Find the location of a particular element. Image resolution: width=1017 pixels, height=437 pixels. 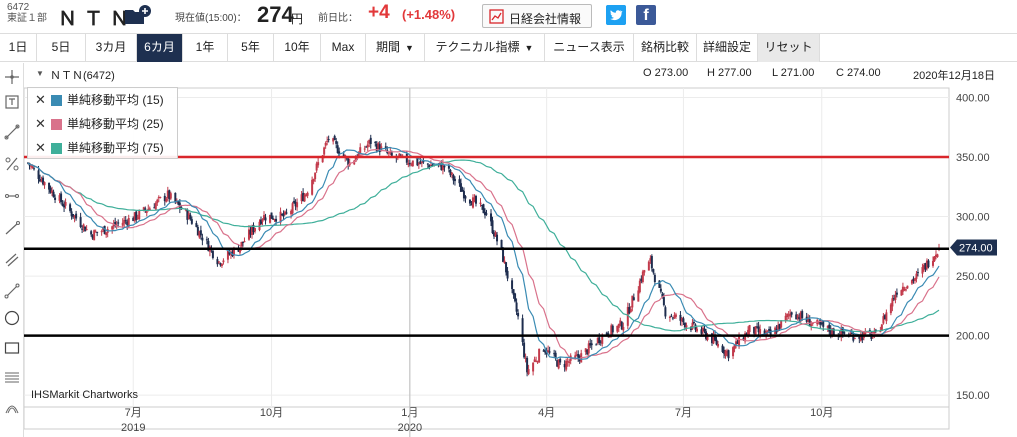

chart-symbol: ＮＴＮ(6472) is located at coordinates (82, 76).